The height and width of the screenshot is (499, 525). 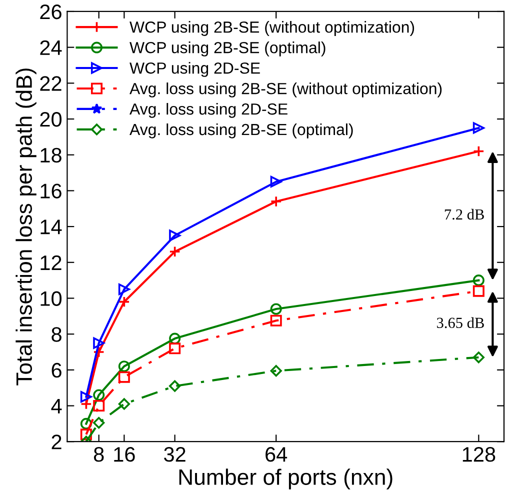 What do you see at coordinates (99, 454) in the screenshot?
I see `x-tick-label: 8` at bounding box center [99, 454].